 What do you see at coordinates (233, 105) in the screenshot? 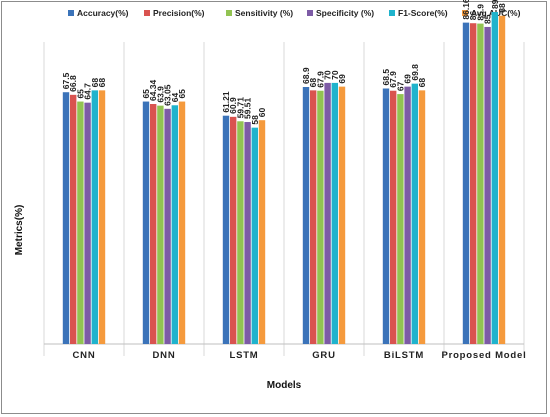
I see `data-label-2-1: 60.9` at bounding box center [233, 105].